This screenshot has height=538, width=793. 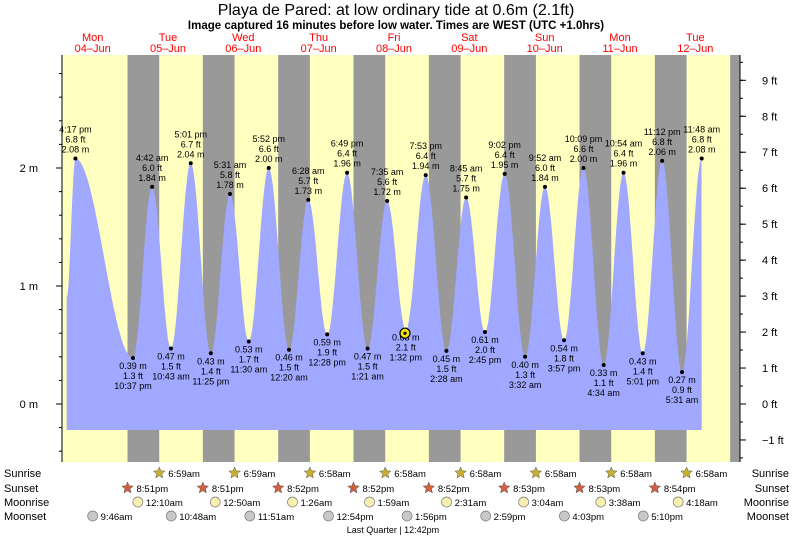 I want to click on tide-extreme-label: 1:32 pm, so click(x=406, y=358).